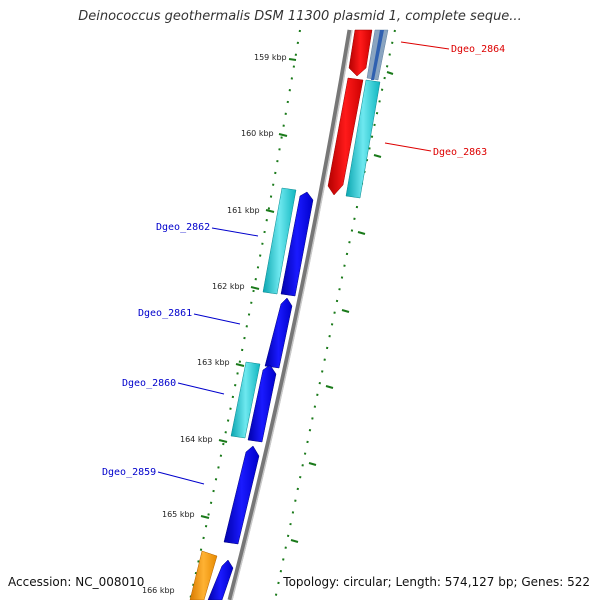 The image size is (600, 600). Describe the element at coordinates (213, 362) in the screenshot. I see `tick-label: 163 kbp` at that location.